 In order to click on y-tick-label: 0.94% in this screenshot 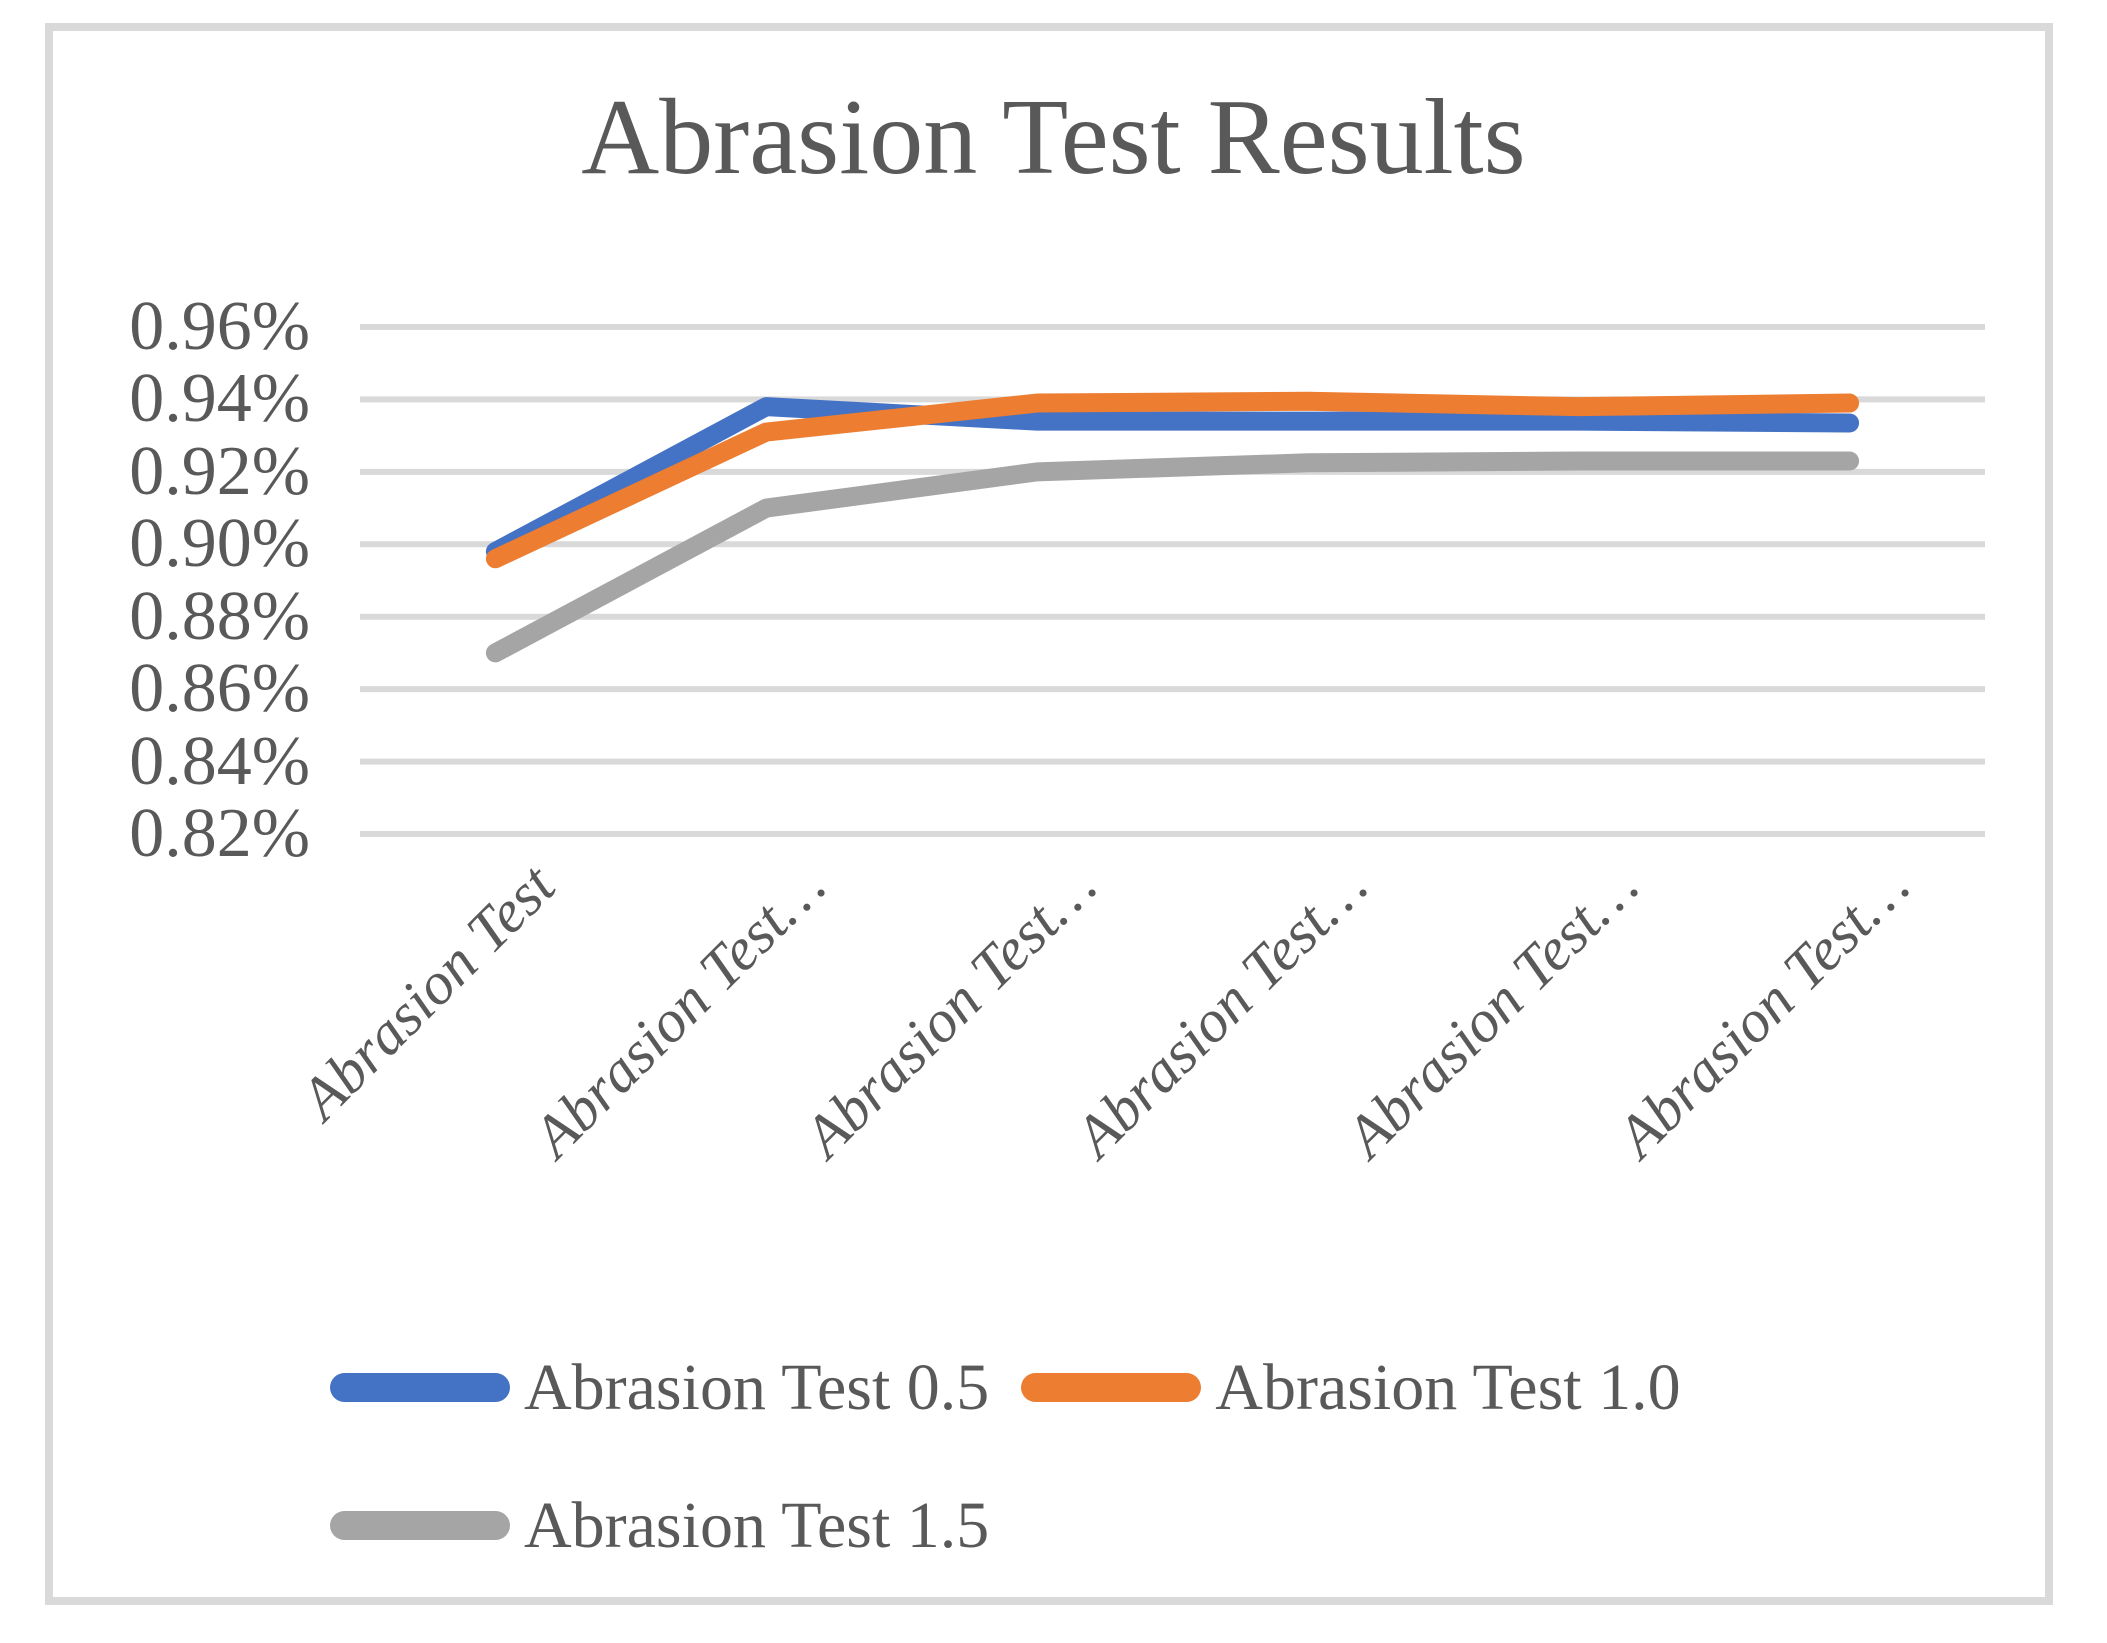, I will do `click(219, 399)`.